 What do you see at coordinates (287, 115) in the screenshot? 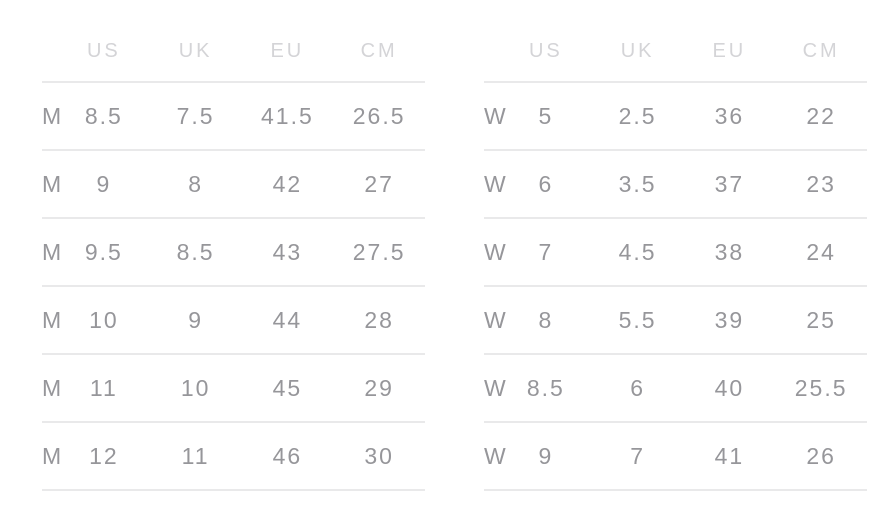
I see `cell-eu: 41.5` at bounding box center [287, 115].